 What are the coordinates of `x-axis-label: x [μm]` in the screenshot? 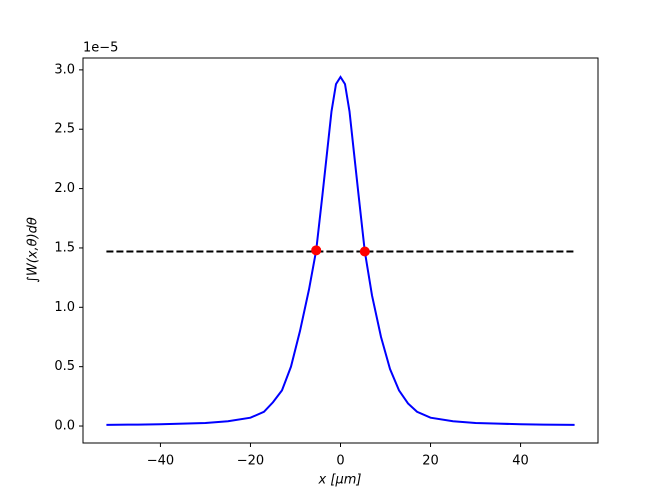 It's located at (340, 480).